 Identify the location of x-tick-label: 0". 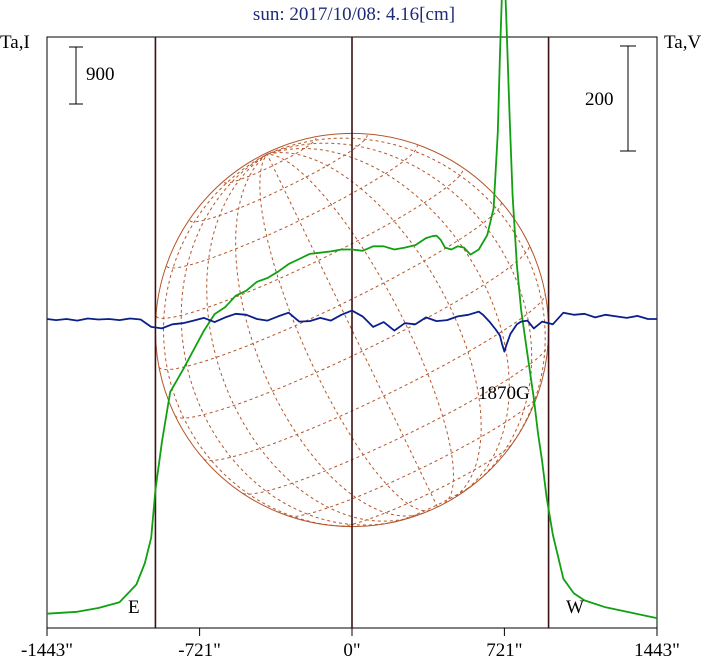
(351, 650).